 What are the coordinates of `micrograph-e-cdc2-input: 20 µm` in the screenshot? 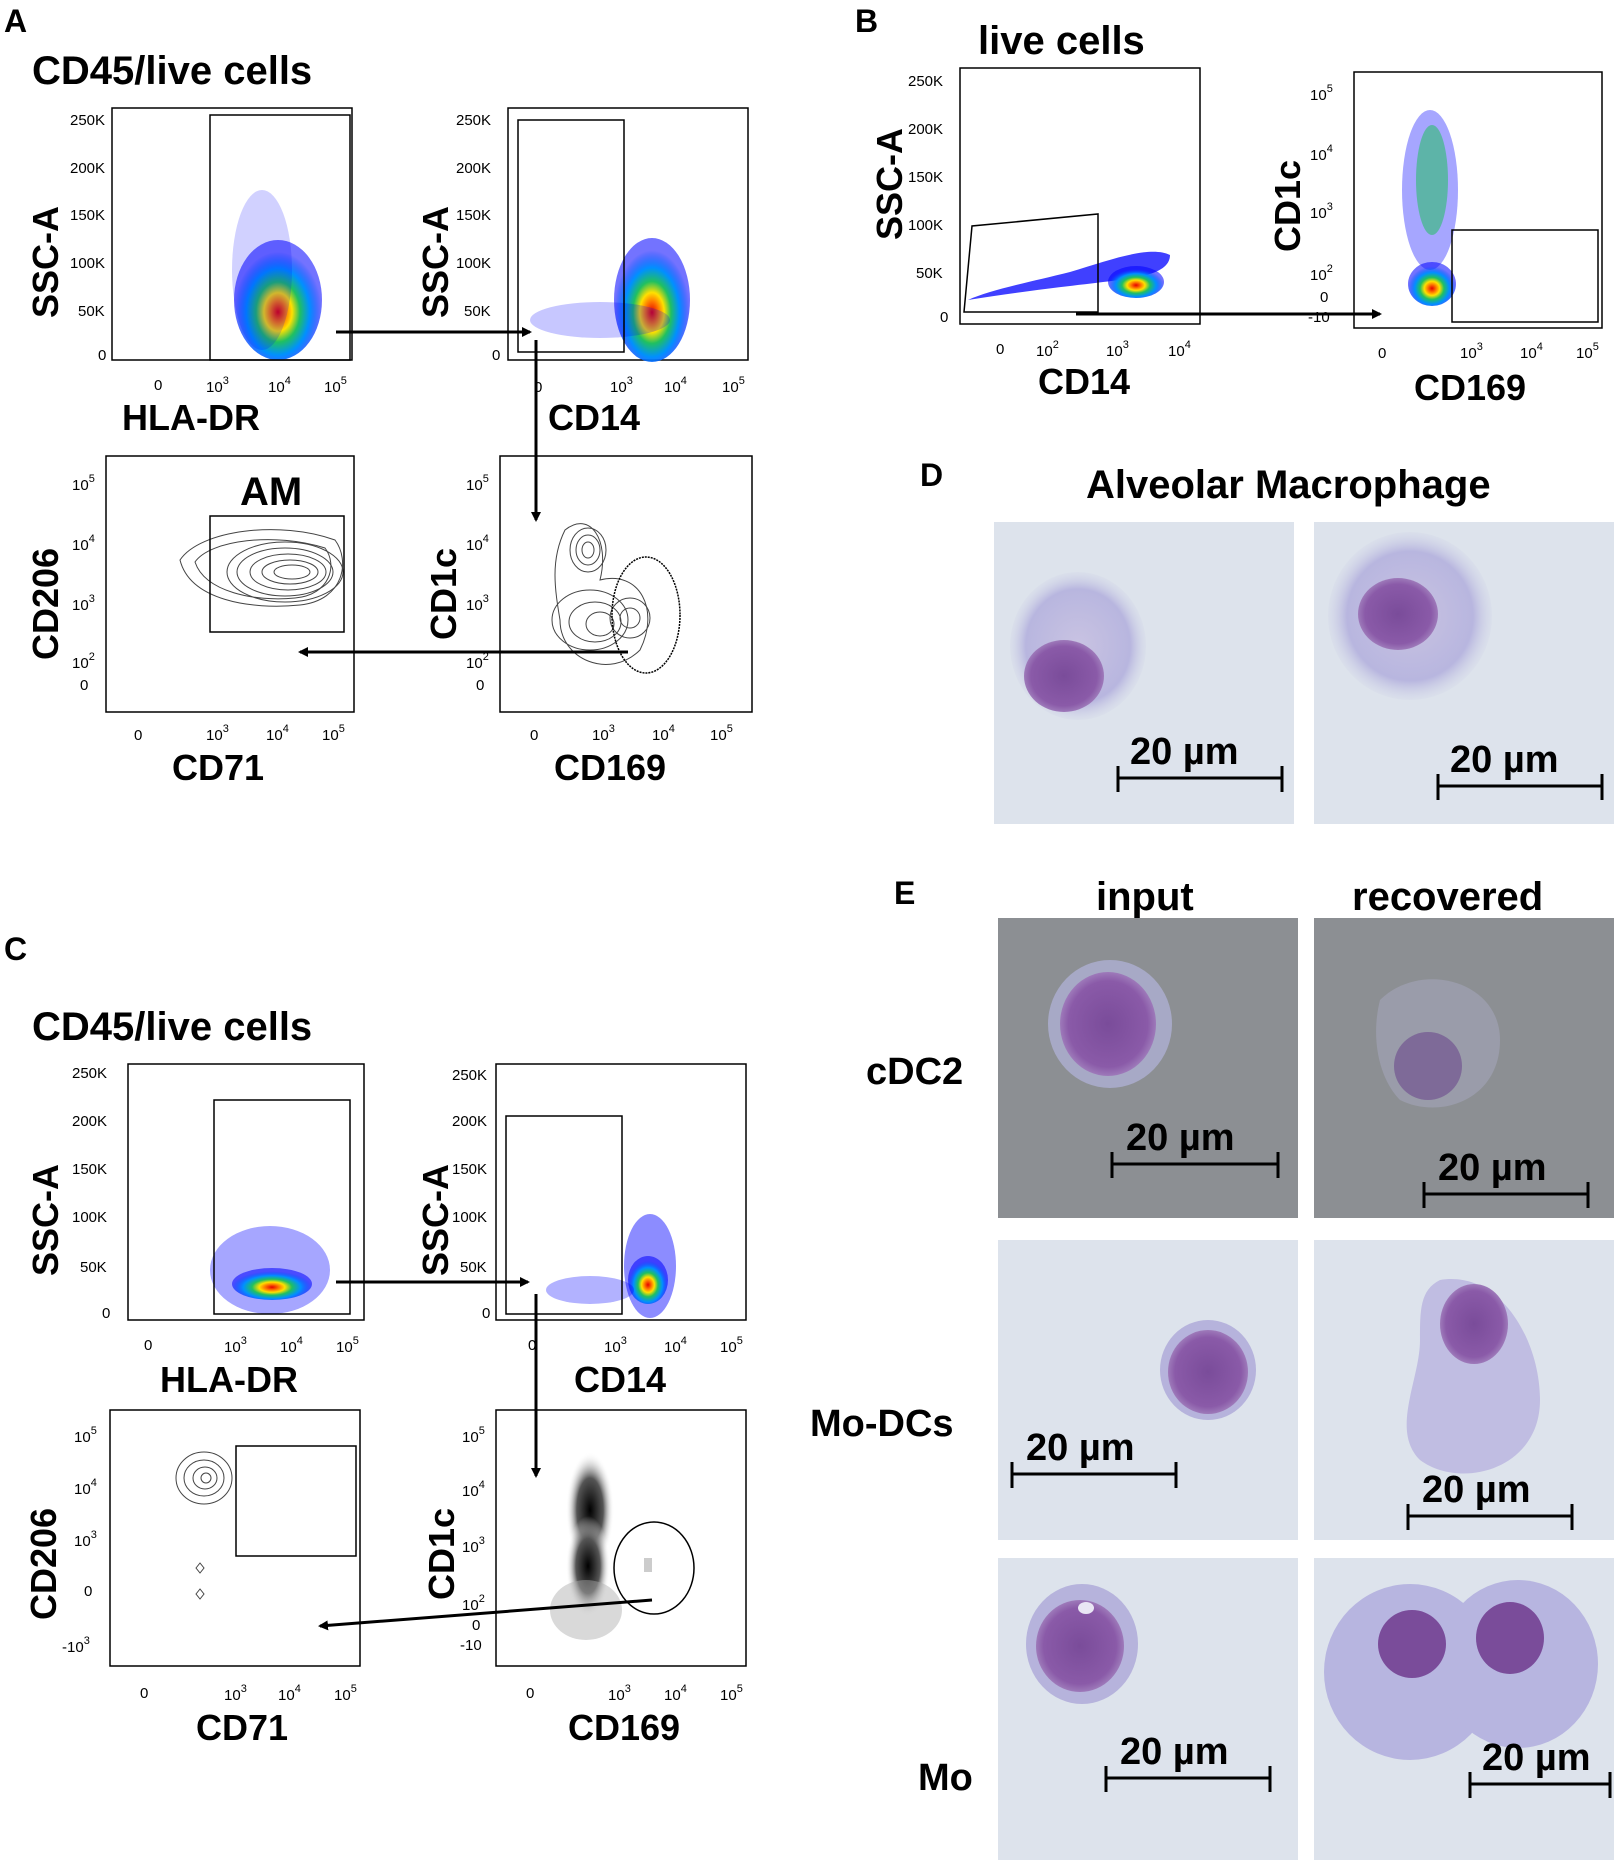 It's located at (1148, 1068).